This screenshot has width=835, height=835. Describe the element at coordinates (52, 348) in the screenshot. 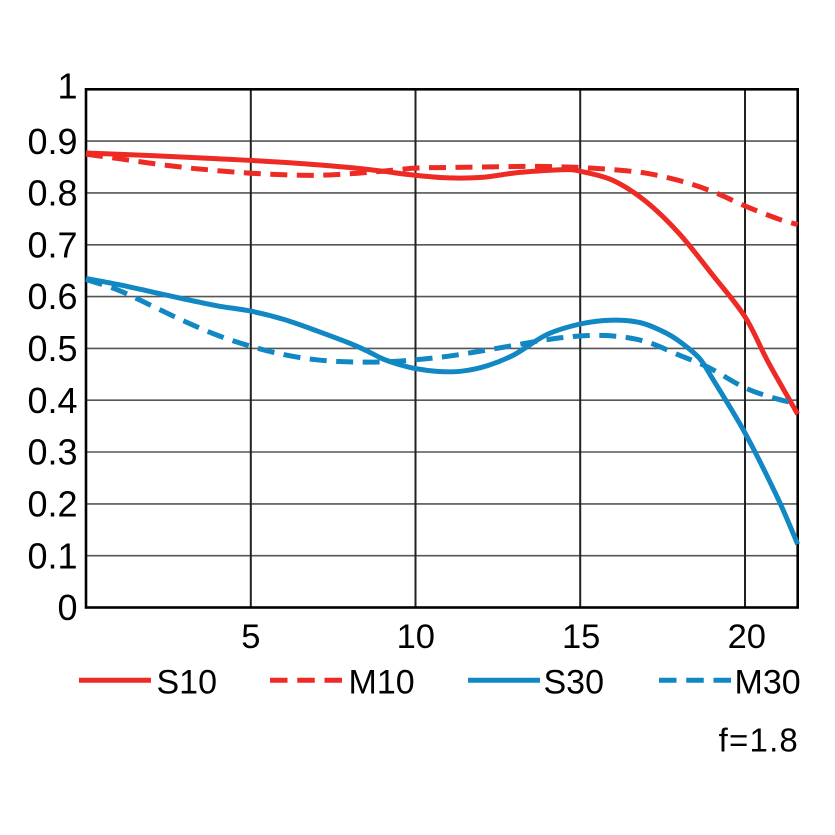

I see `svg-text: 0.5` at that location.